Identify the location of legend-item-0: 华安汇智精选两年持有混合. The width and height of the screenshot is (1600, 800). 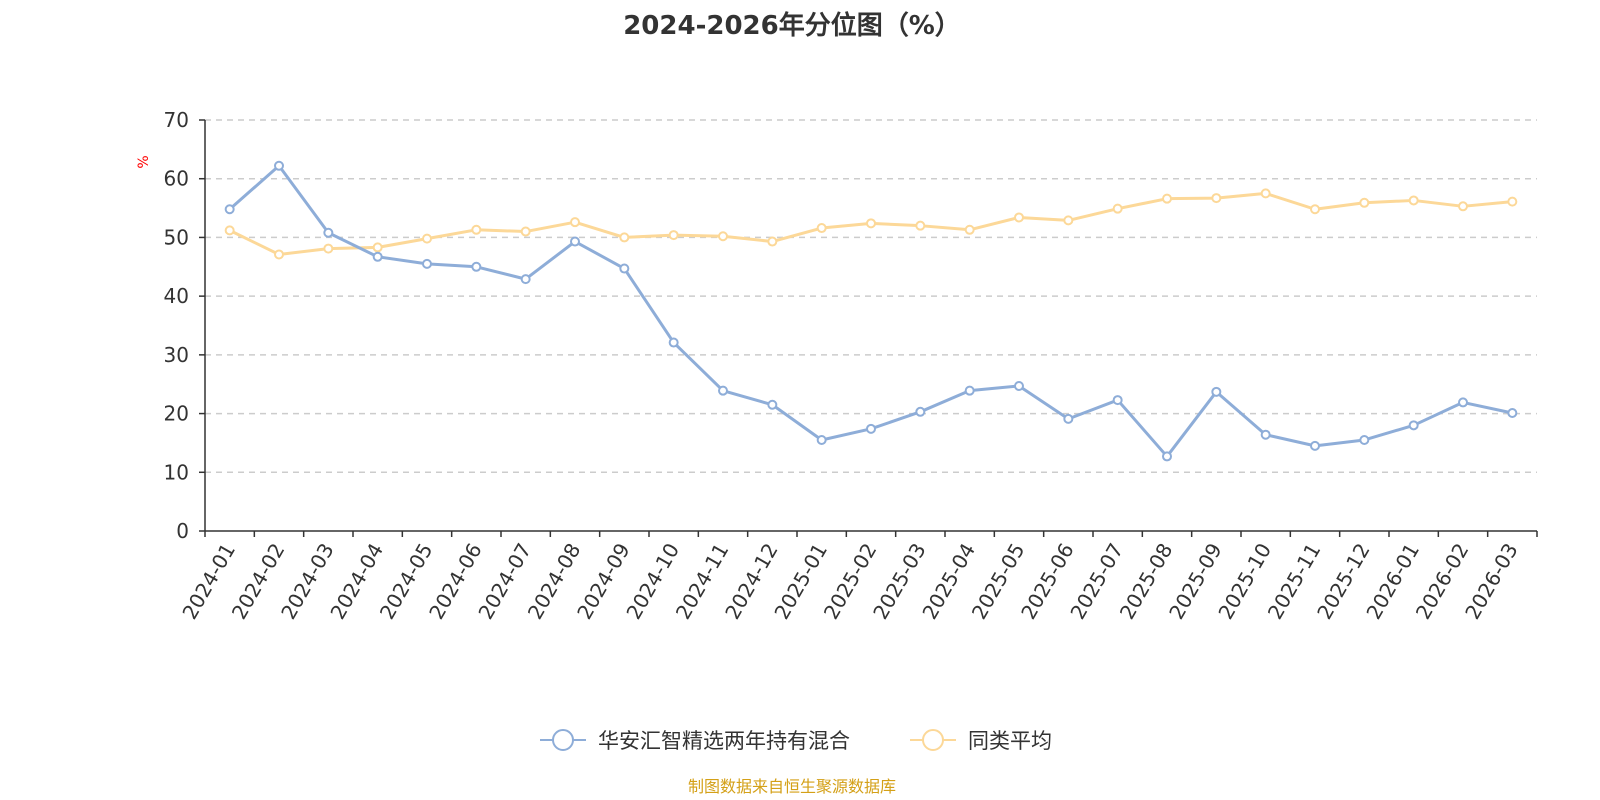
(695, 741).